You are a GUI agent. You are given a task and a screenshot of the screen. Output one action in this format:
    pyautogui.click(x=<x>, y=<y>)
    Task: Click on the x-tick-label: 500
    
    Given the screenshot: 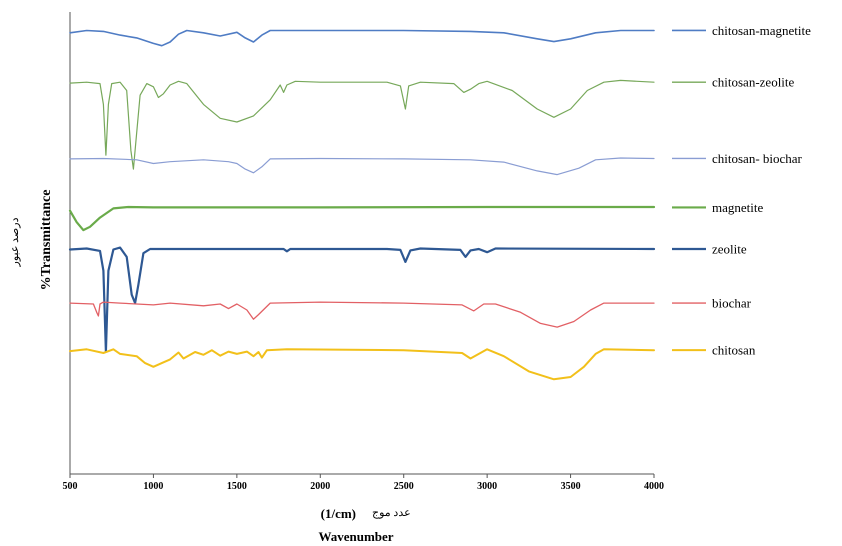 What is the action you would take?
    pyautogui.click(x=70, y=486)
    